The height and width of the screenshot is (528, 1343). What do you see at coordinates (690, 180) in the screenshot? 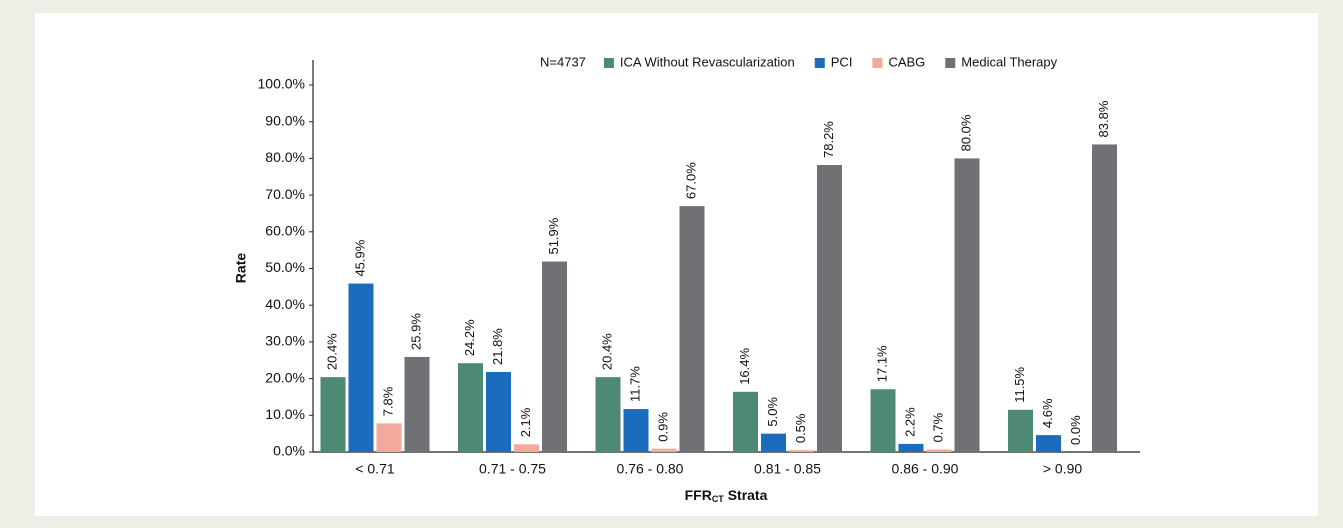
I see `value-label: 67.0%` at bounding box center [690, 180].